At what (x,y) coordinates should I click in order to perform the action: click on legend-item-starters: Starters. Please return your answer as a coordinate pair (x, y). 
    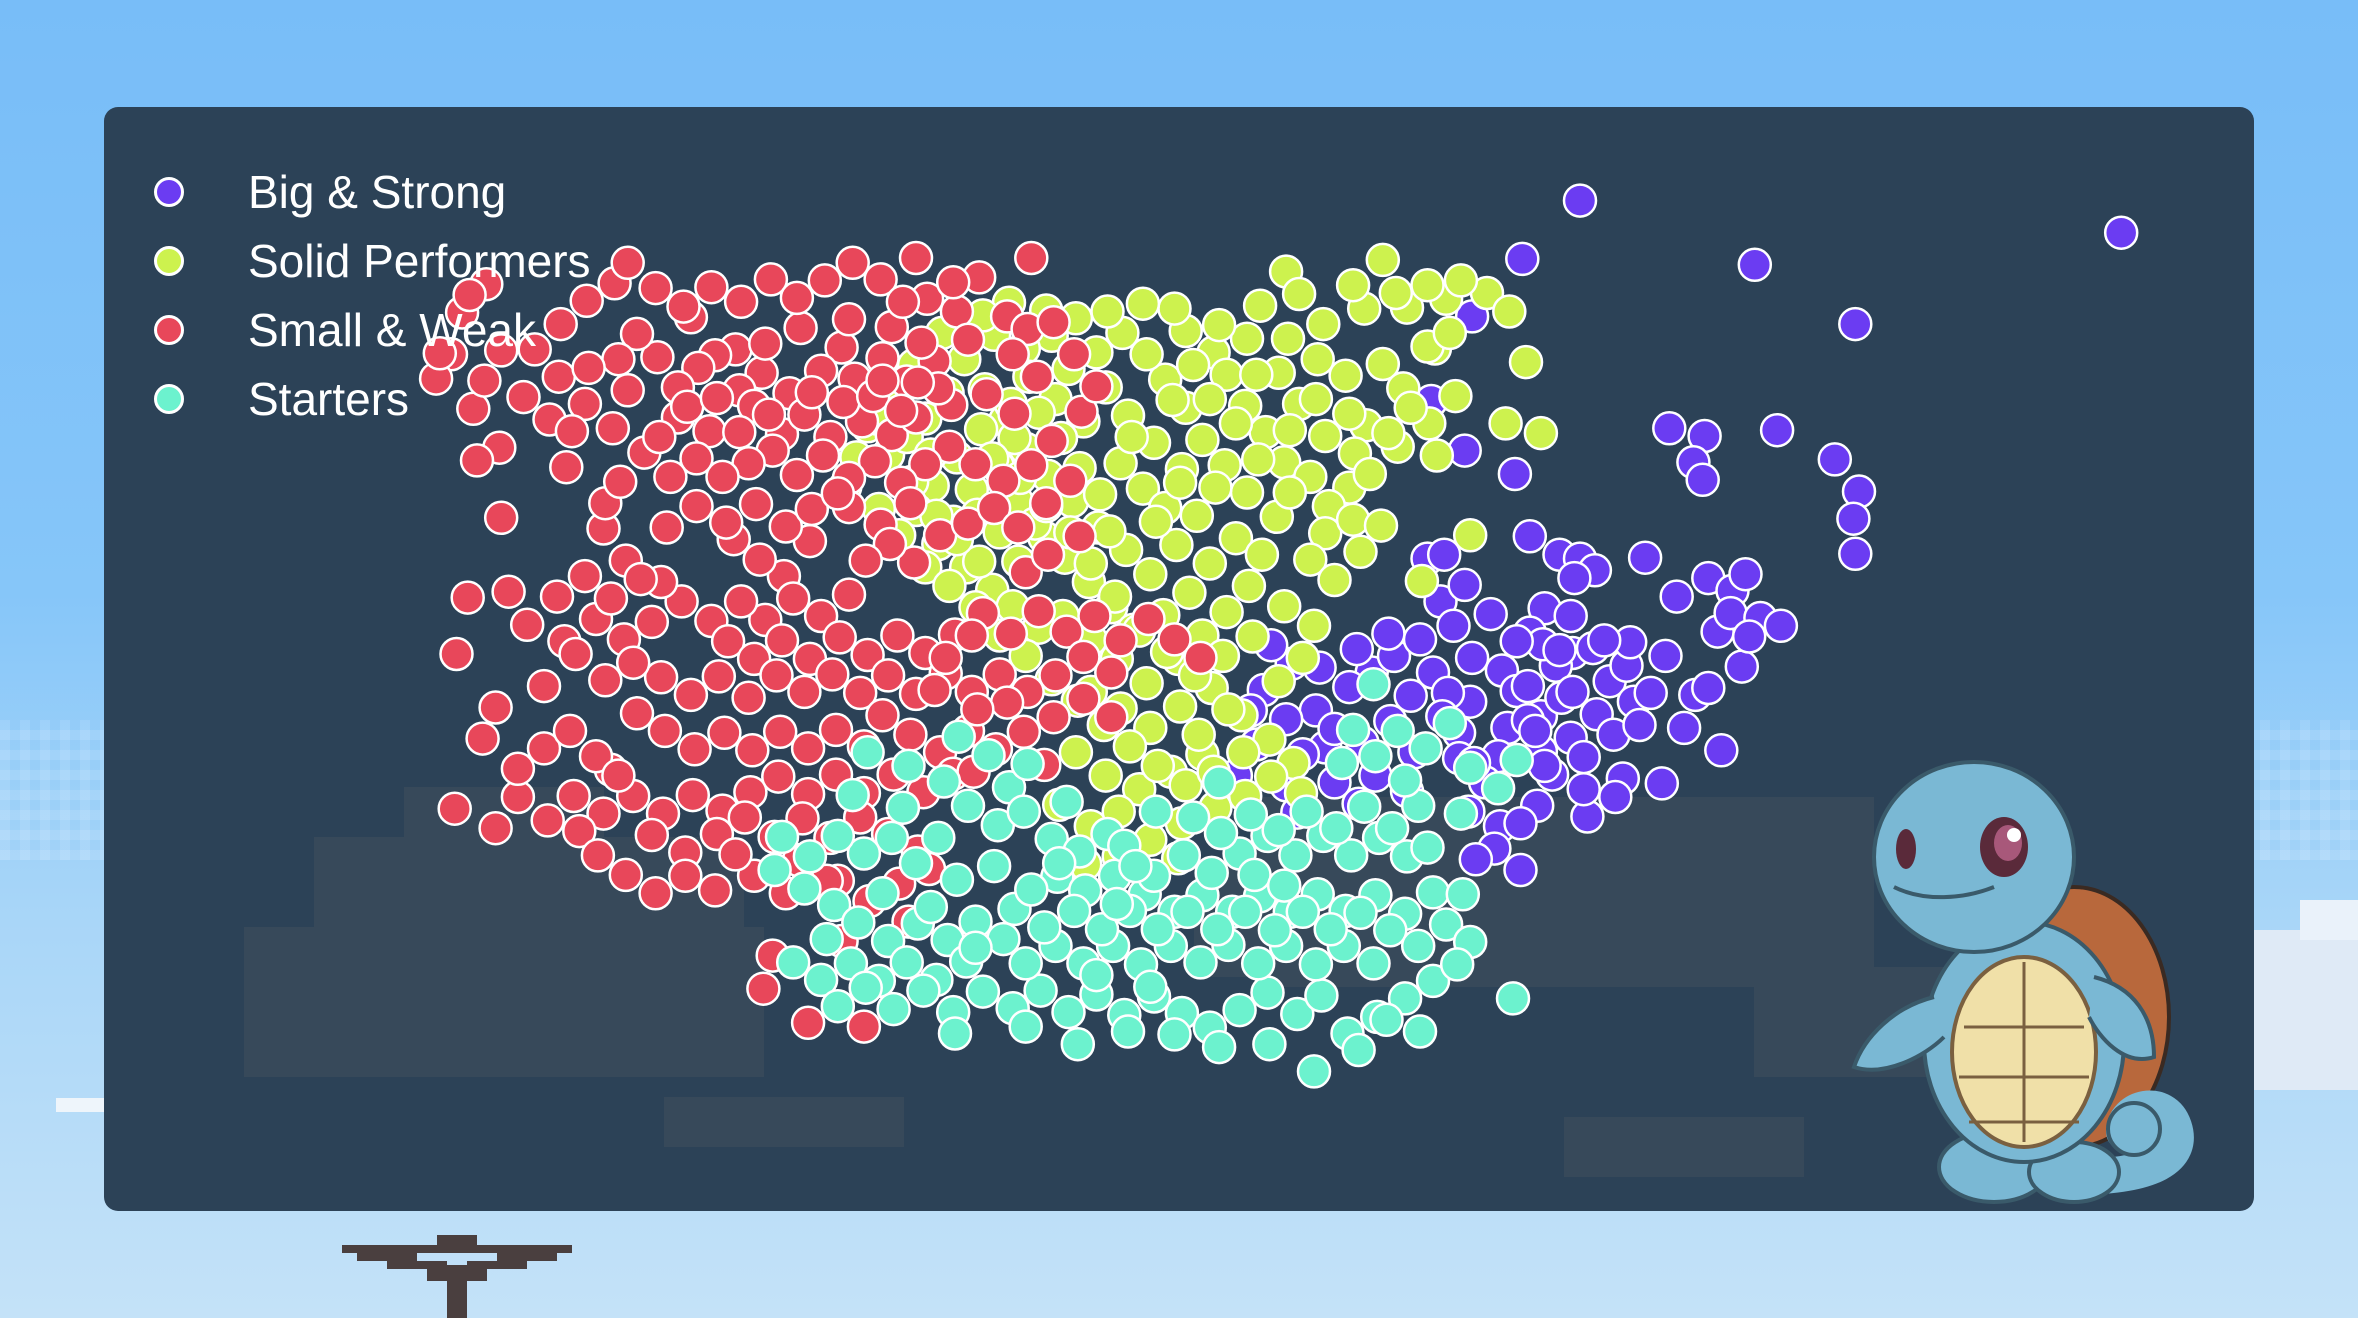
    Looking at the image, I should click on (372, 398).